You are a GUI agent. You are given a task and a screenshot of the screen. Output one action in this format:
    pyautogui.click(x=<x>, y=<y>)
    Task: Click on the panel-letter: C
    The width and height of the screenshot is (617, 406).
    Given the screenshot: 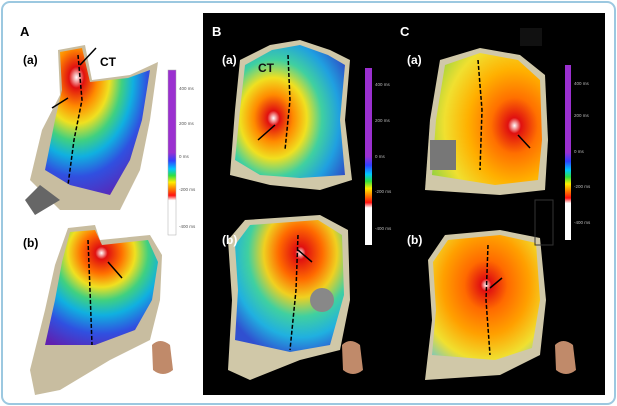 What is the action you would take?
    pyautogui.click(x=405, y=31)
    